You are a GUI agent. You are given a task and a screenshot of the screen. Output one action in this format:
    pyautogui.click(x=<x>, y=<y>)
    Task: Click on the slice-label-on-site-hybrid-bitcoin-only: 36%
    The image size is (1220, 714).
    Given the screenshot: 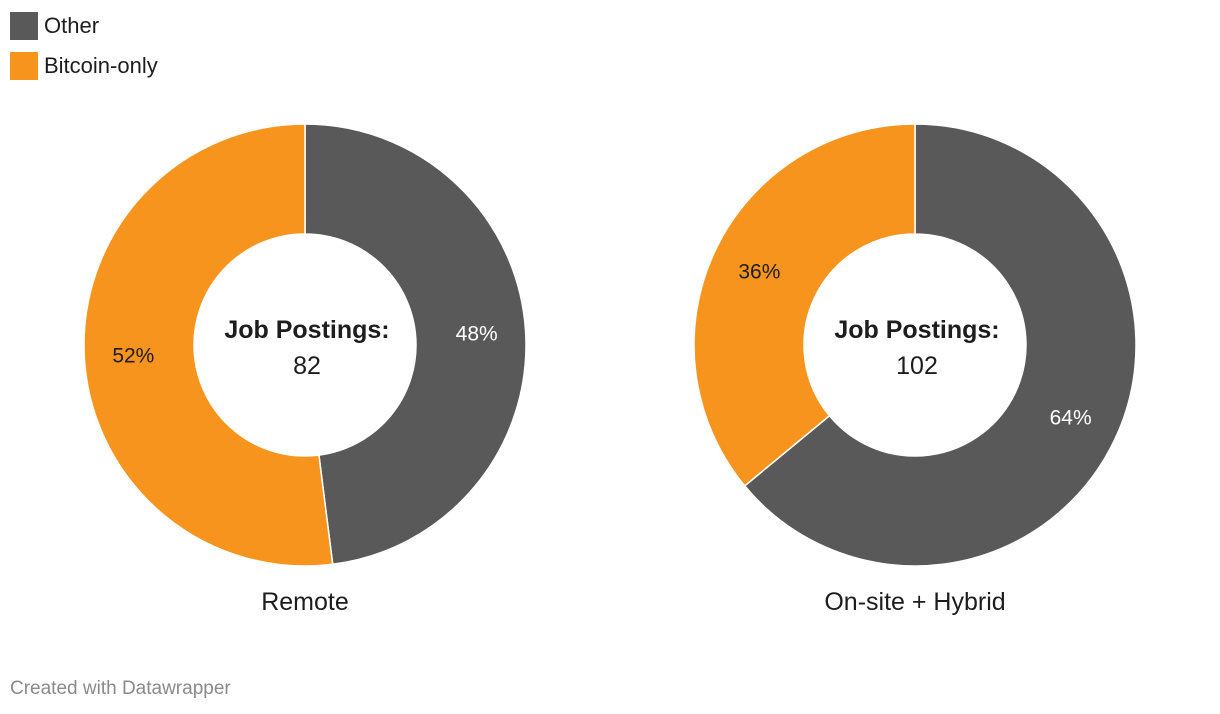 What is the action you would take?
    pyautogui.click(x=759, y=271)
    